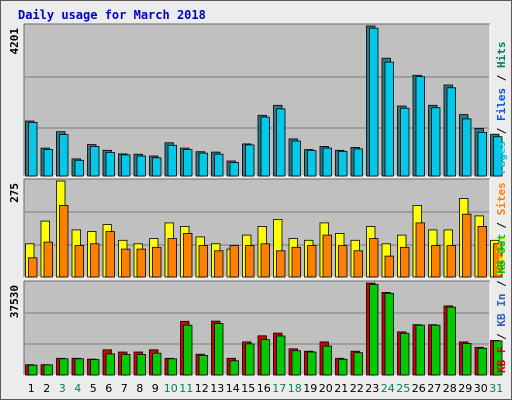 This screenshot has height=400, width=512. Describe the element at coordinates (31, 388) in the screenshot. I see `x-tick-label-1: 1` at that location.